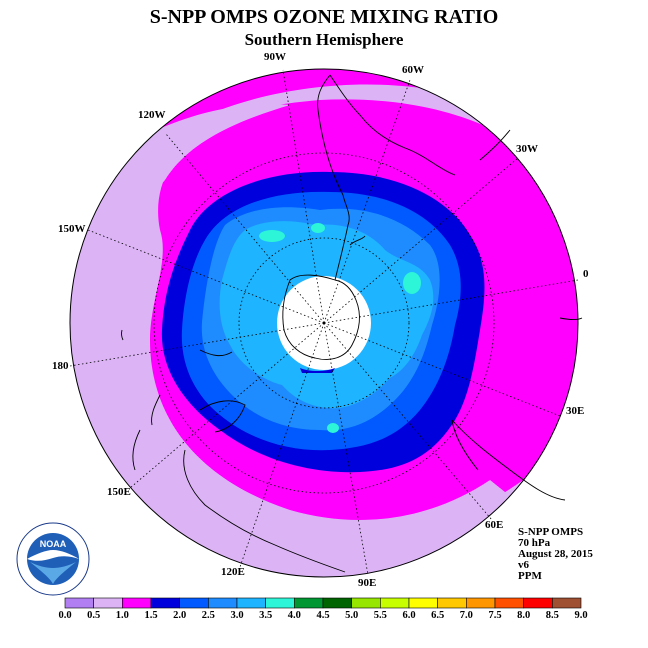  Describe the element at coordinates (367, 583) in the screenshot. I see `lon-label-90e: 90E` at that location.